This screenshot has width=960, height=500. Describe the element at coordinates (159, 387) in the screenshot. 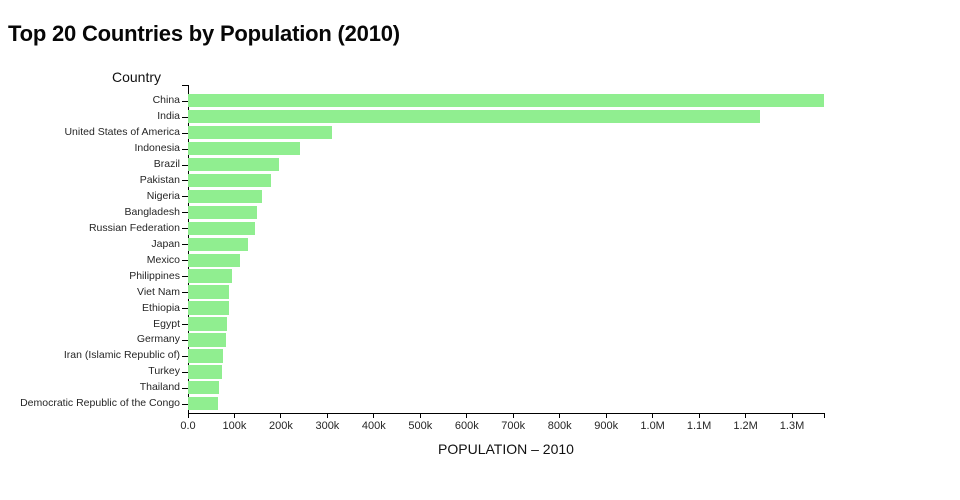

I see `y-tick-label: Thailand` at that location.